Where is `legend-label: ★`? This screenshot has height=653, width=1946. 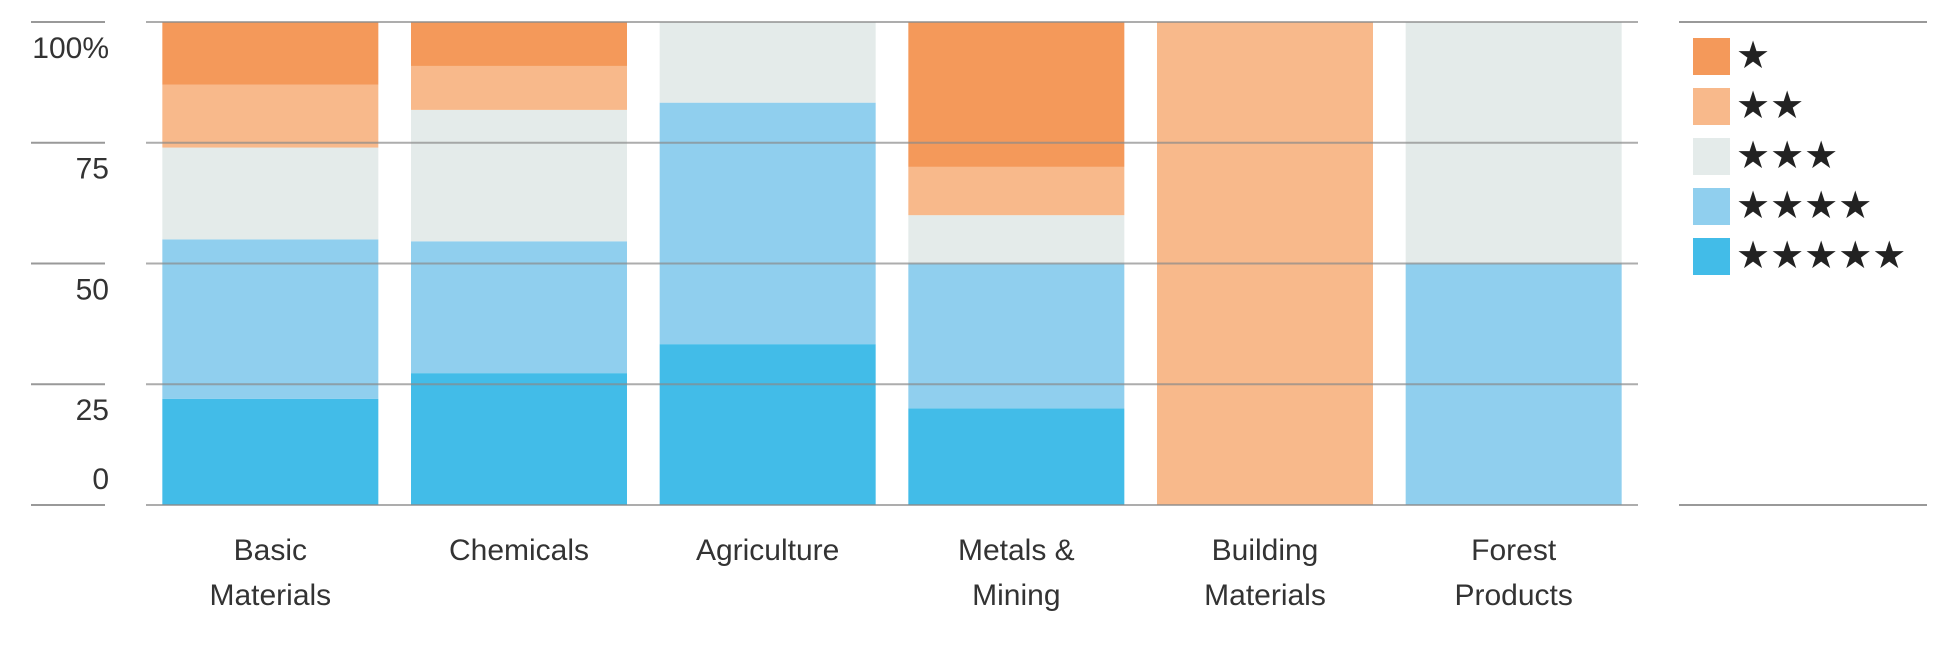
legend-label: ★ is located at coordinates (1753, 56).